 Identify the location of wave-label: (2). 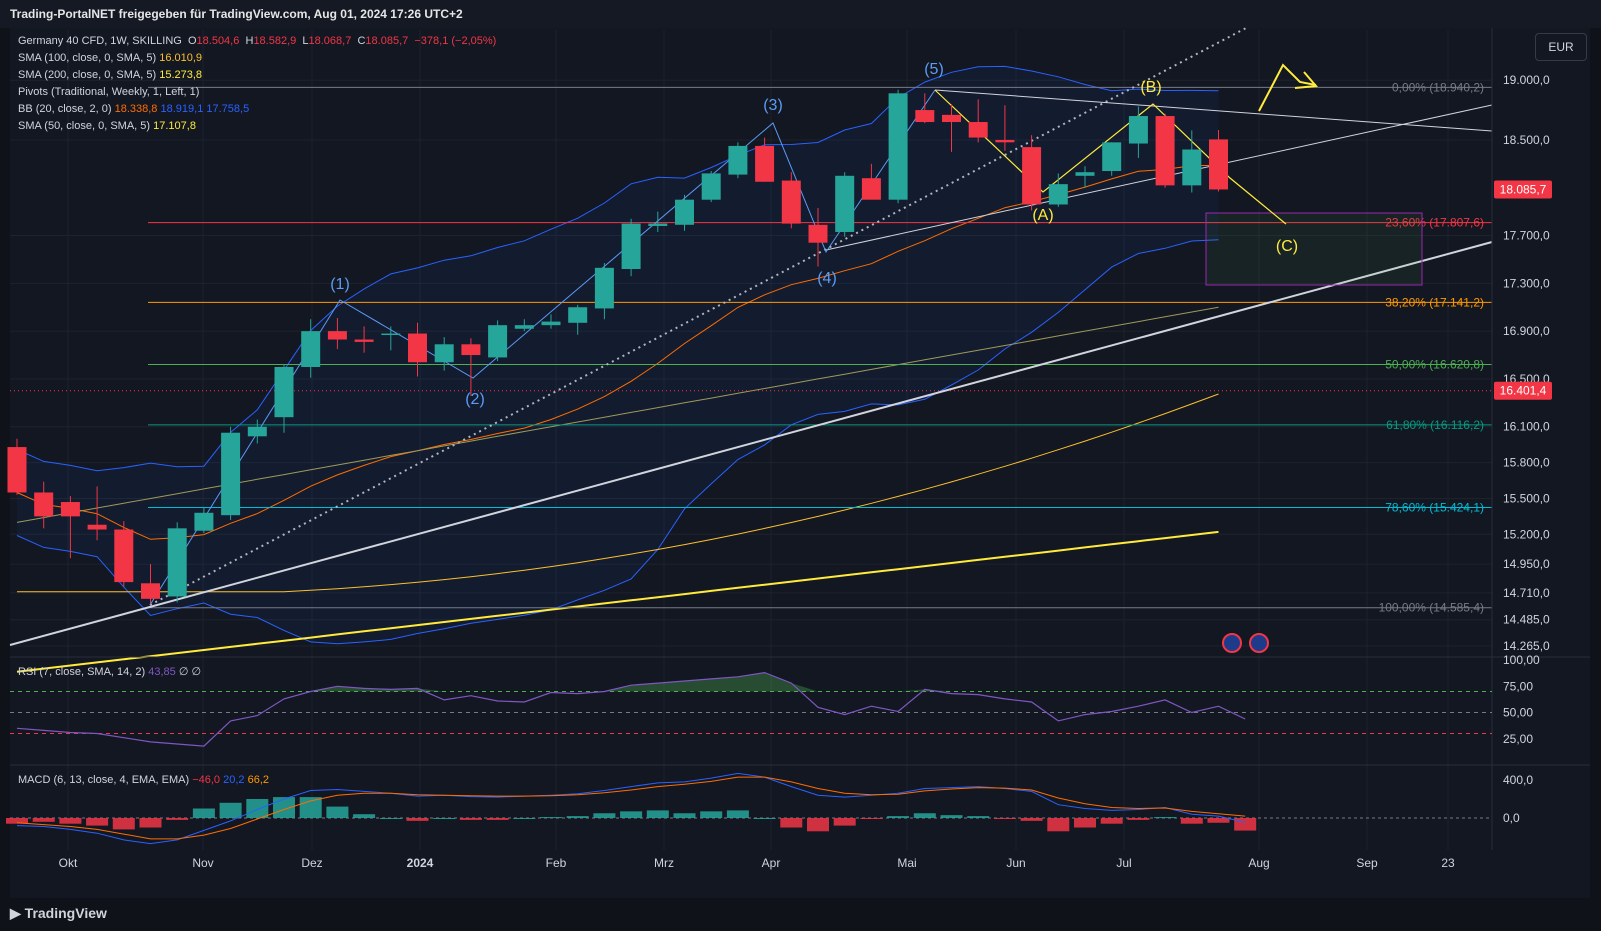
(475, 399).